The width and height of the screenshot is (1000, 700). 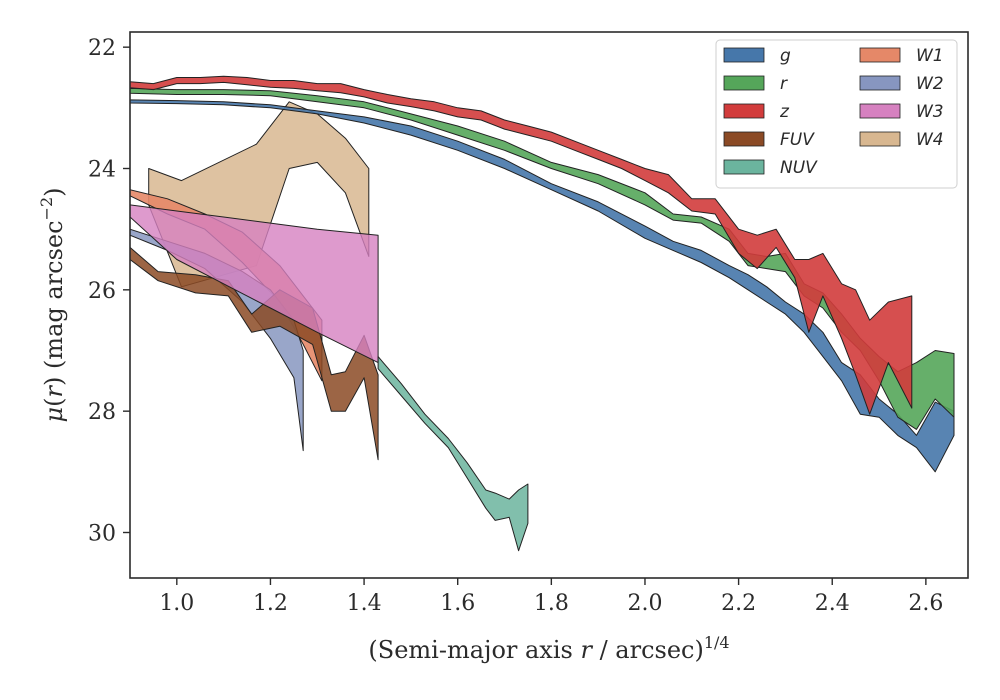 What do you see at coordinates (364, 603) in the screenshot?
I see `x-tick-label: 1.4` at bounding box center [364, 603].